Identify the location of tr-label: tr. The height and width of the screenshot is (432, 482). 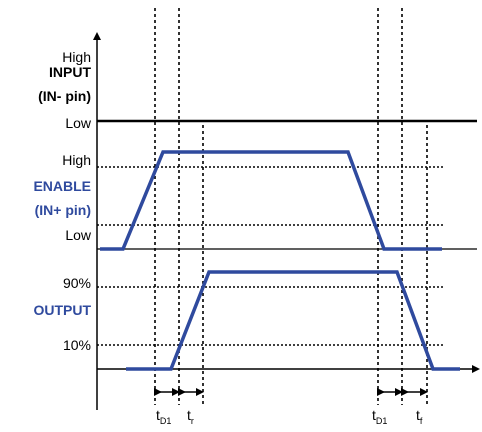
(190, 416).